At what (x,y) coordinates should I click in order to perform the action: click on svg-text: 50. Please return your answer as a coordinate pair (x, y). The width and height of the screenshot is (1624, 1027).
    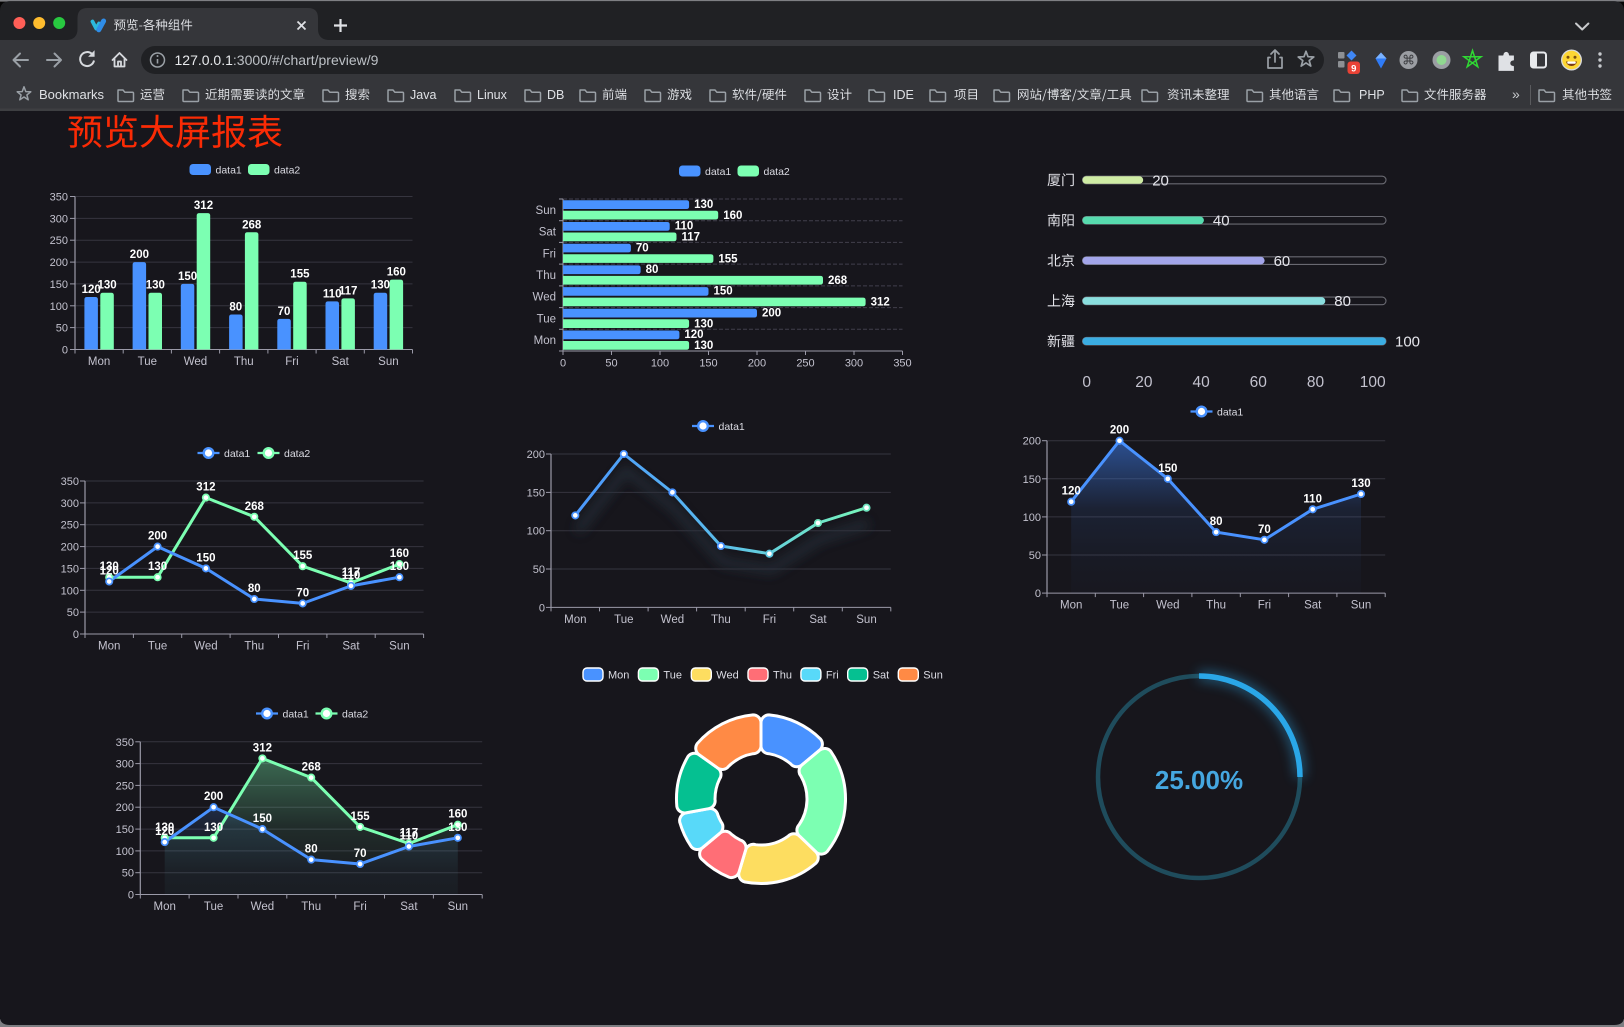
    Looking at the image, I should click on (611, 364).